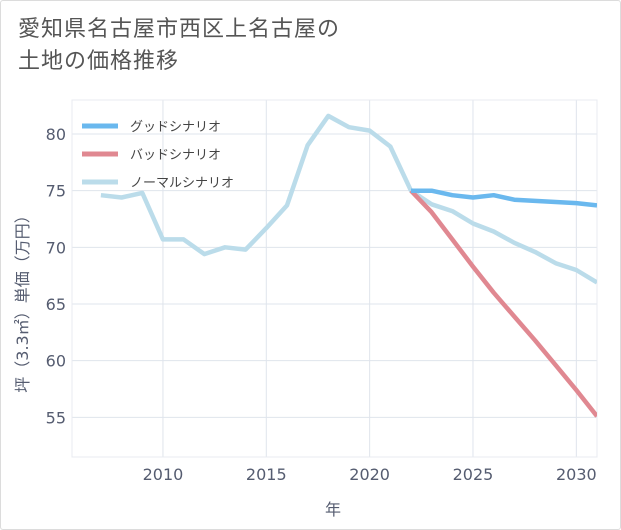 The width and height of the screenshot is (621, 530). I want to click on series-line-bad, so click(503, 303).